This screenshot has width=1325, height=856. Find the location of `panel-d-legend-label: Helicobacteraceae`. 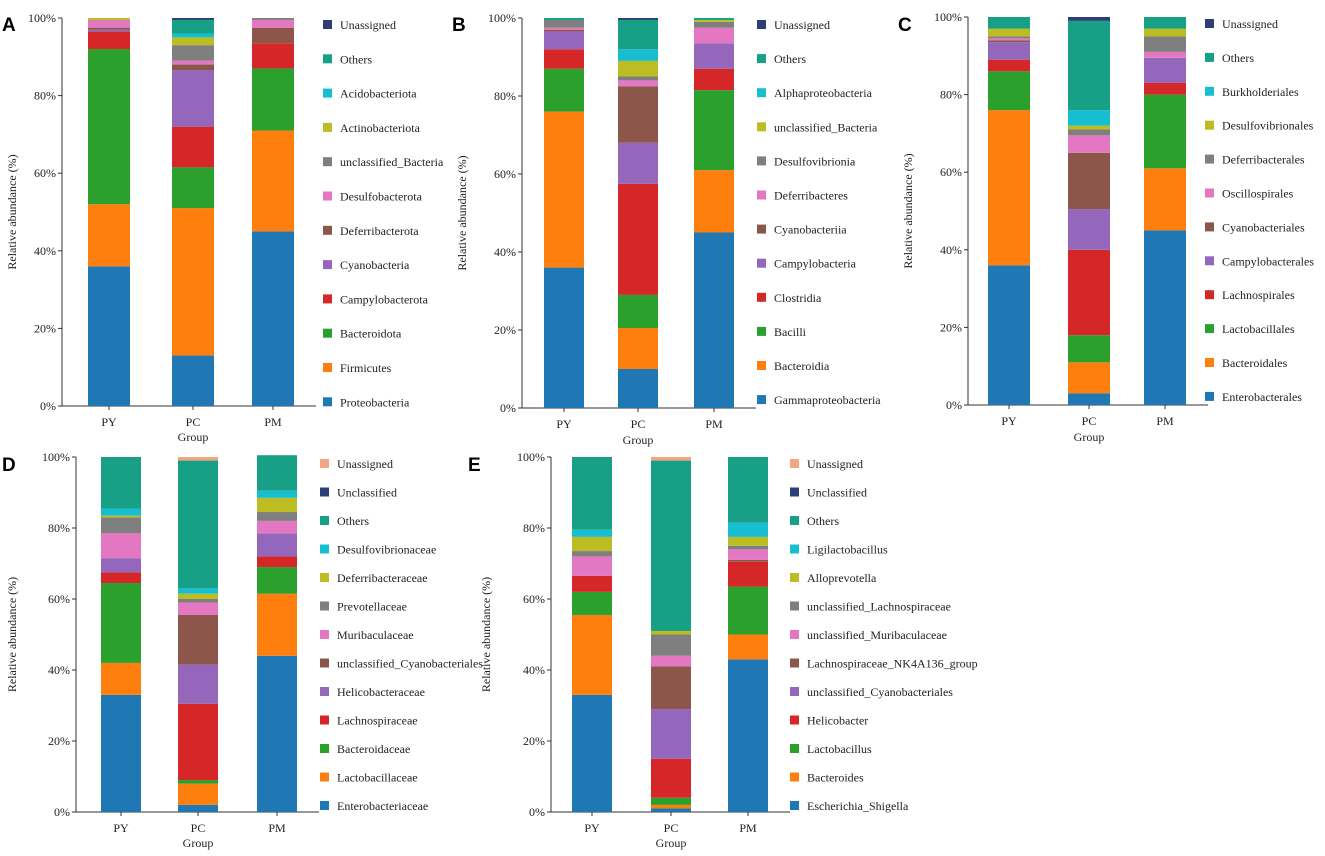

panel-d-legend-label: Helicobacteraceae is located at coordinates (381, 692).